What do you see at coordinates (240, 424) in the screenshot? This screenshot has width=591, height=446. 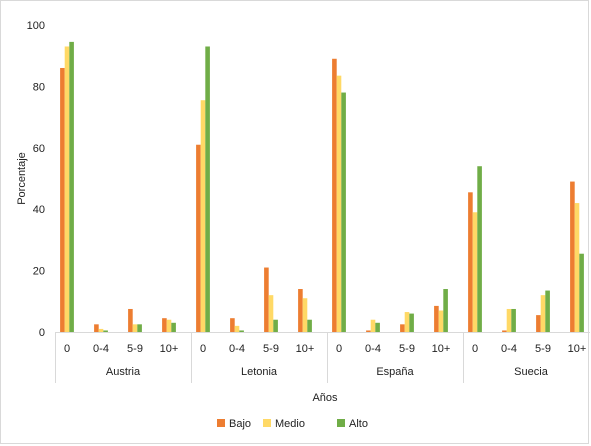 I see `legend-label-bajo: Bajo` at bounding box center [240, 424].